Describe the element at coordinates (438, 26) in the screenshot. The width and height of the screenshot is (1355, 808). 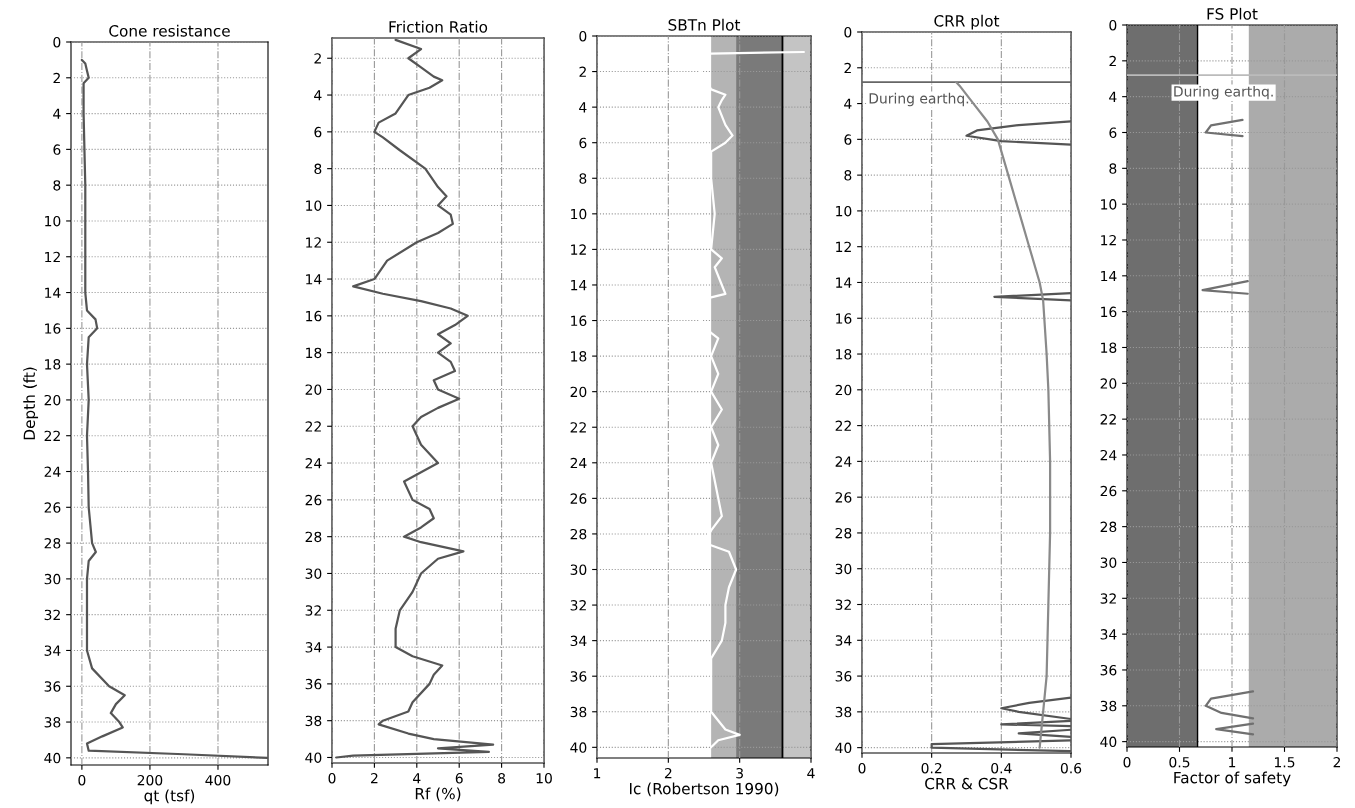
I see `chart-title: Friction Ratio` at that location.